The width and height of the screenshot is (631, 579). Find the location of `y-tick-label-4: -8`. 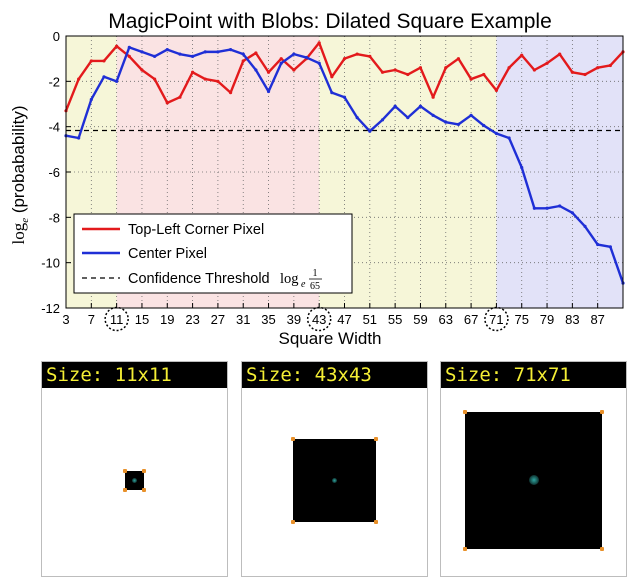

y-tick-label-4: -8 is located at coordinates (54, 217).